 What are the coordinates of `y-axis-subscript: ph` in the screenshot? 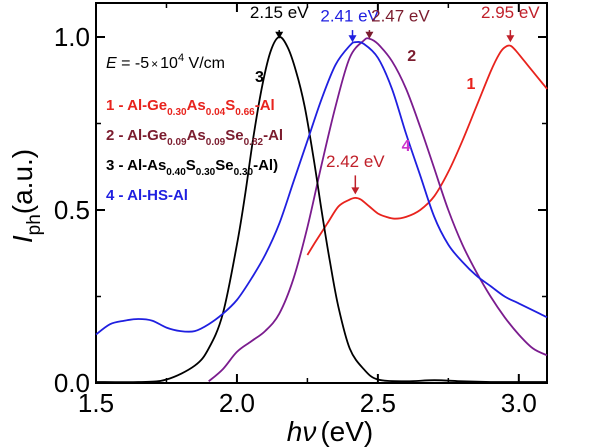 It's located at (34, 224).